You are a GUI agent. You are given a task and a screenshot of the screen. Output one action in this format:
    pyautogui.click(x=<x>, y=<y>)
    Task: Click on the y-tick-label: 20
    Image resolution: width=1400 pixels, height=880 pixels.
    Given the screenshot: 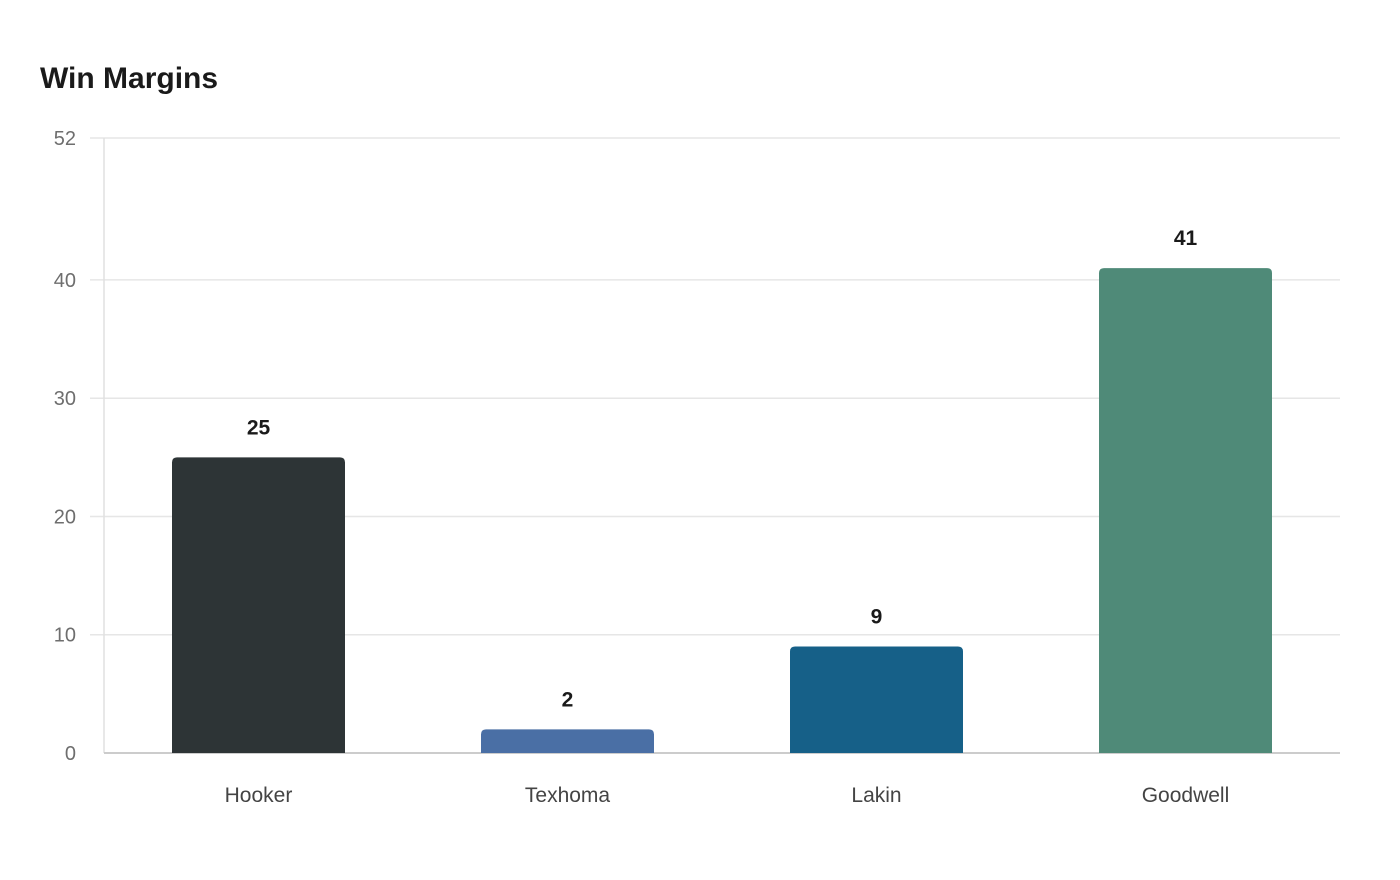 What is the action you would take?
    pyautogui.click(x=65, y=517)
    